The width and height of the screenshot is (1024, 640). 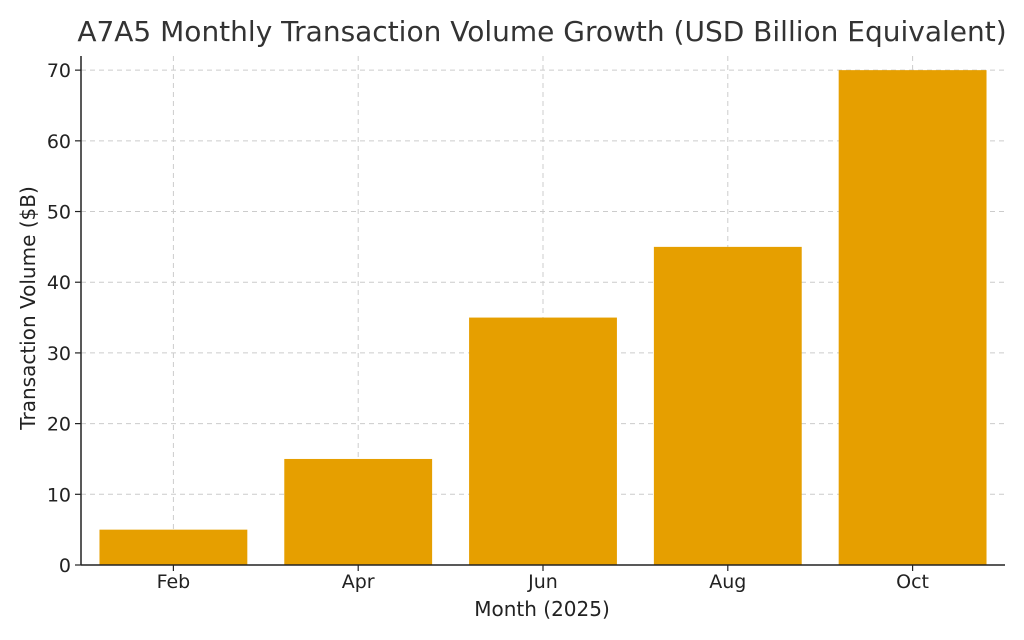 What do you see at coordinates (173, 547) in the screenshot?
I see `bar-feb` at bounding box center [173, 547].